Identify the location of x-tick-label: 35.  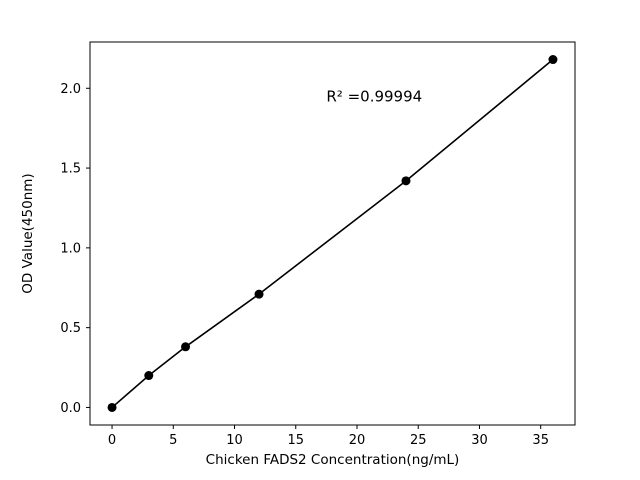
(540, 440).